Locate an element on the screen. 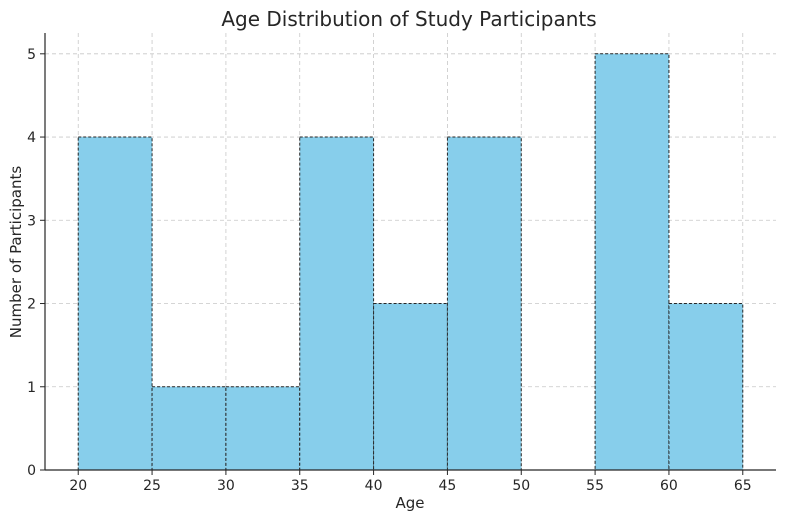  x-tick-label-65: 65 is located at coordinates (743, 486).